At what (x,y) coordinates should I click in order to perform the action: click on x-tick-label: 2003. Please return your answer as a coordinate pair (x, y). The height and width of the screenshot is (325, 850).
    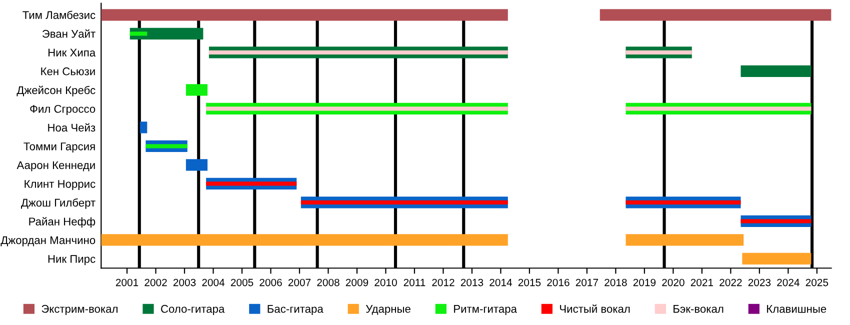
    Looking at the image, I should click on (184, 282).